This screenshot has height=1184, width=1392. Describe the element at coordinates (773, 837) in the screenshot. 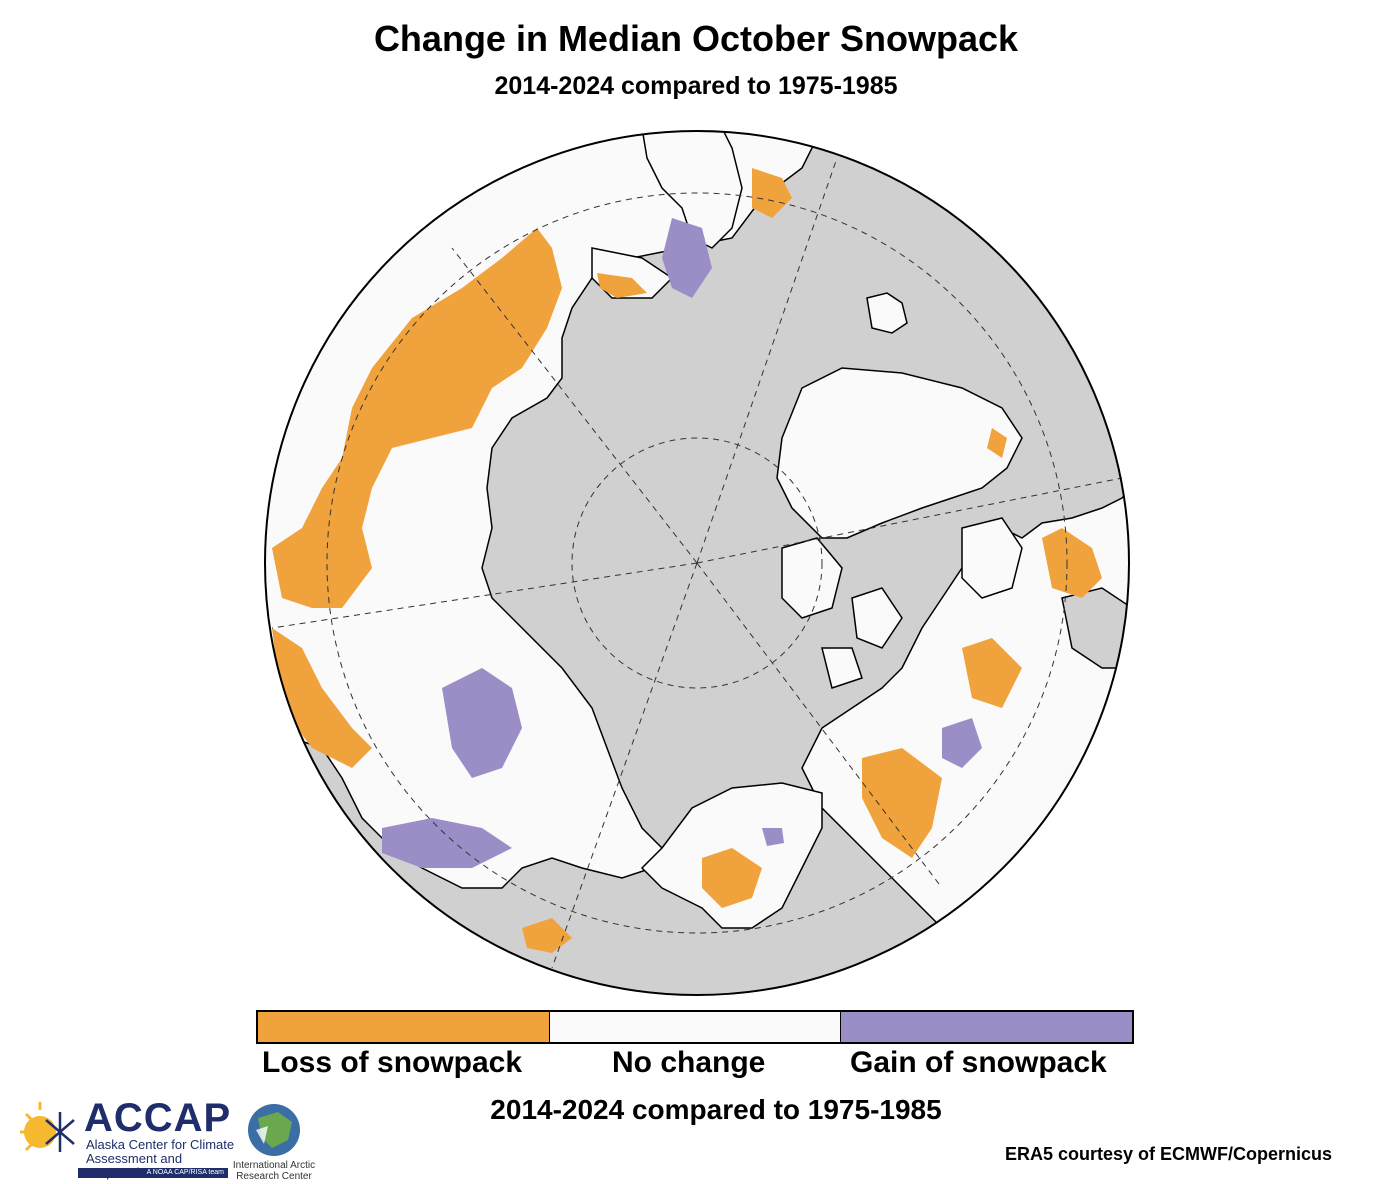

I see `gain-region-yukon` at that location.